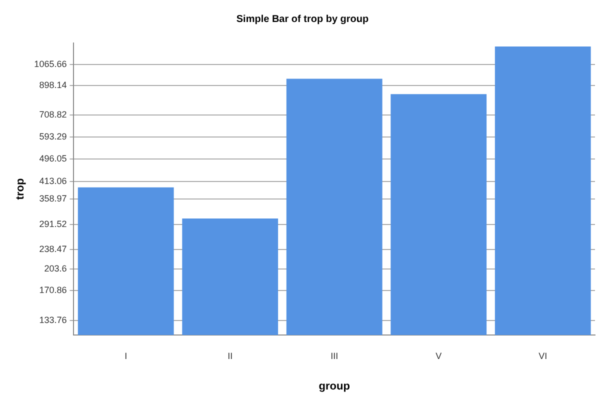  Describe the element at coordinates (53, 114) in the screenshot. I see `y-tick-label: 708.82` at that location.